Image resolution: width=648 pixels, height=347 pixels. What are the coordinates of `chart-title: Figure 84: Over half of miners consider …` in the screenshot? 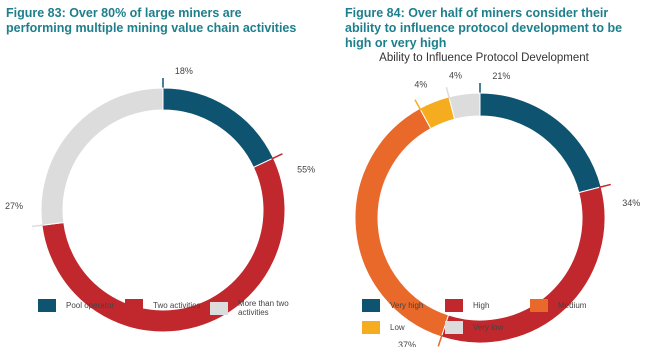 It's located at (484, 28).